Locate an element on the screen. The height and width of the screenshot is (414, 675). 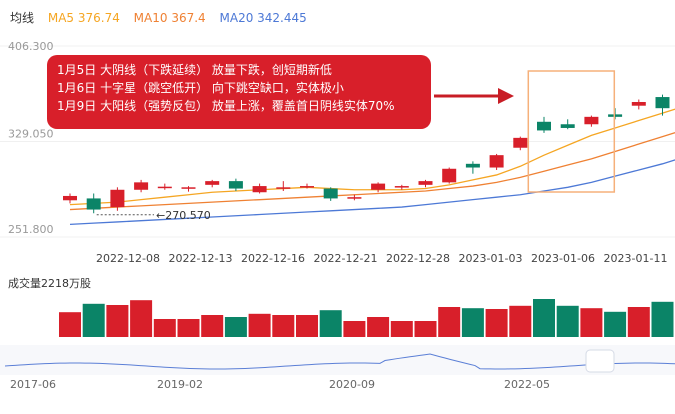
x-tick-label: 2022-12-13 is located at coordinates (201, 258).